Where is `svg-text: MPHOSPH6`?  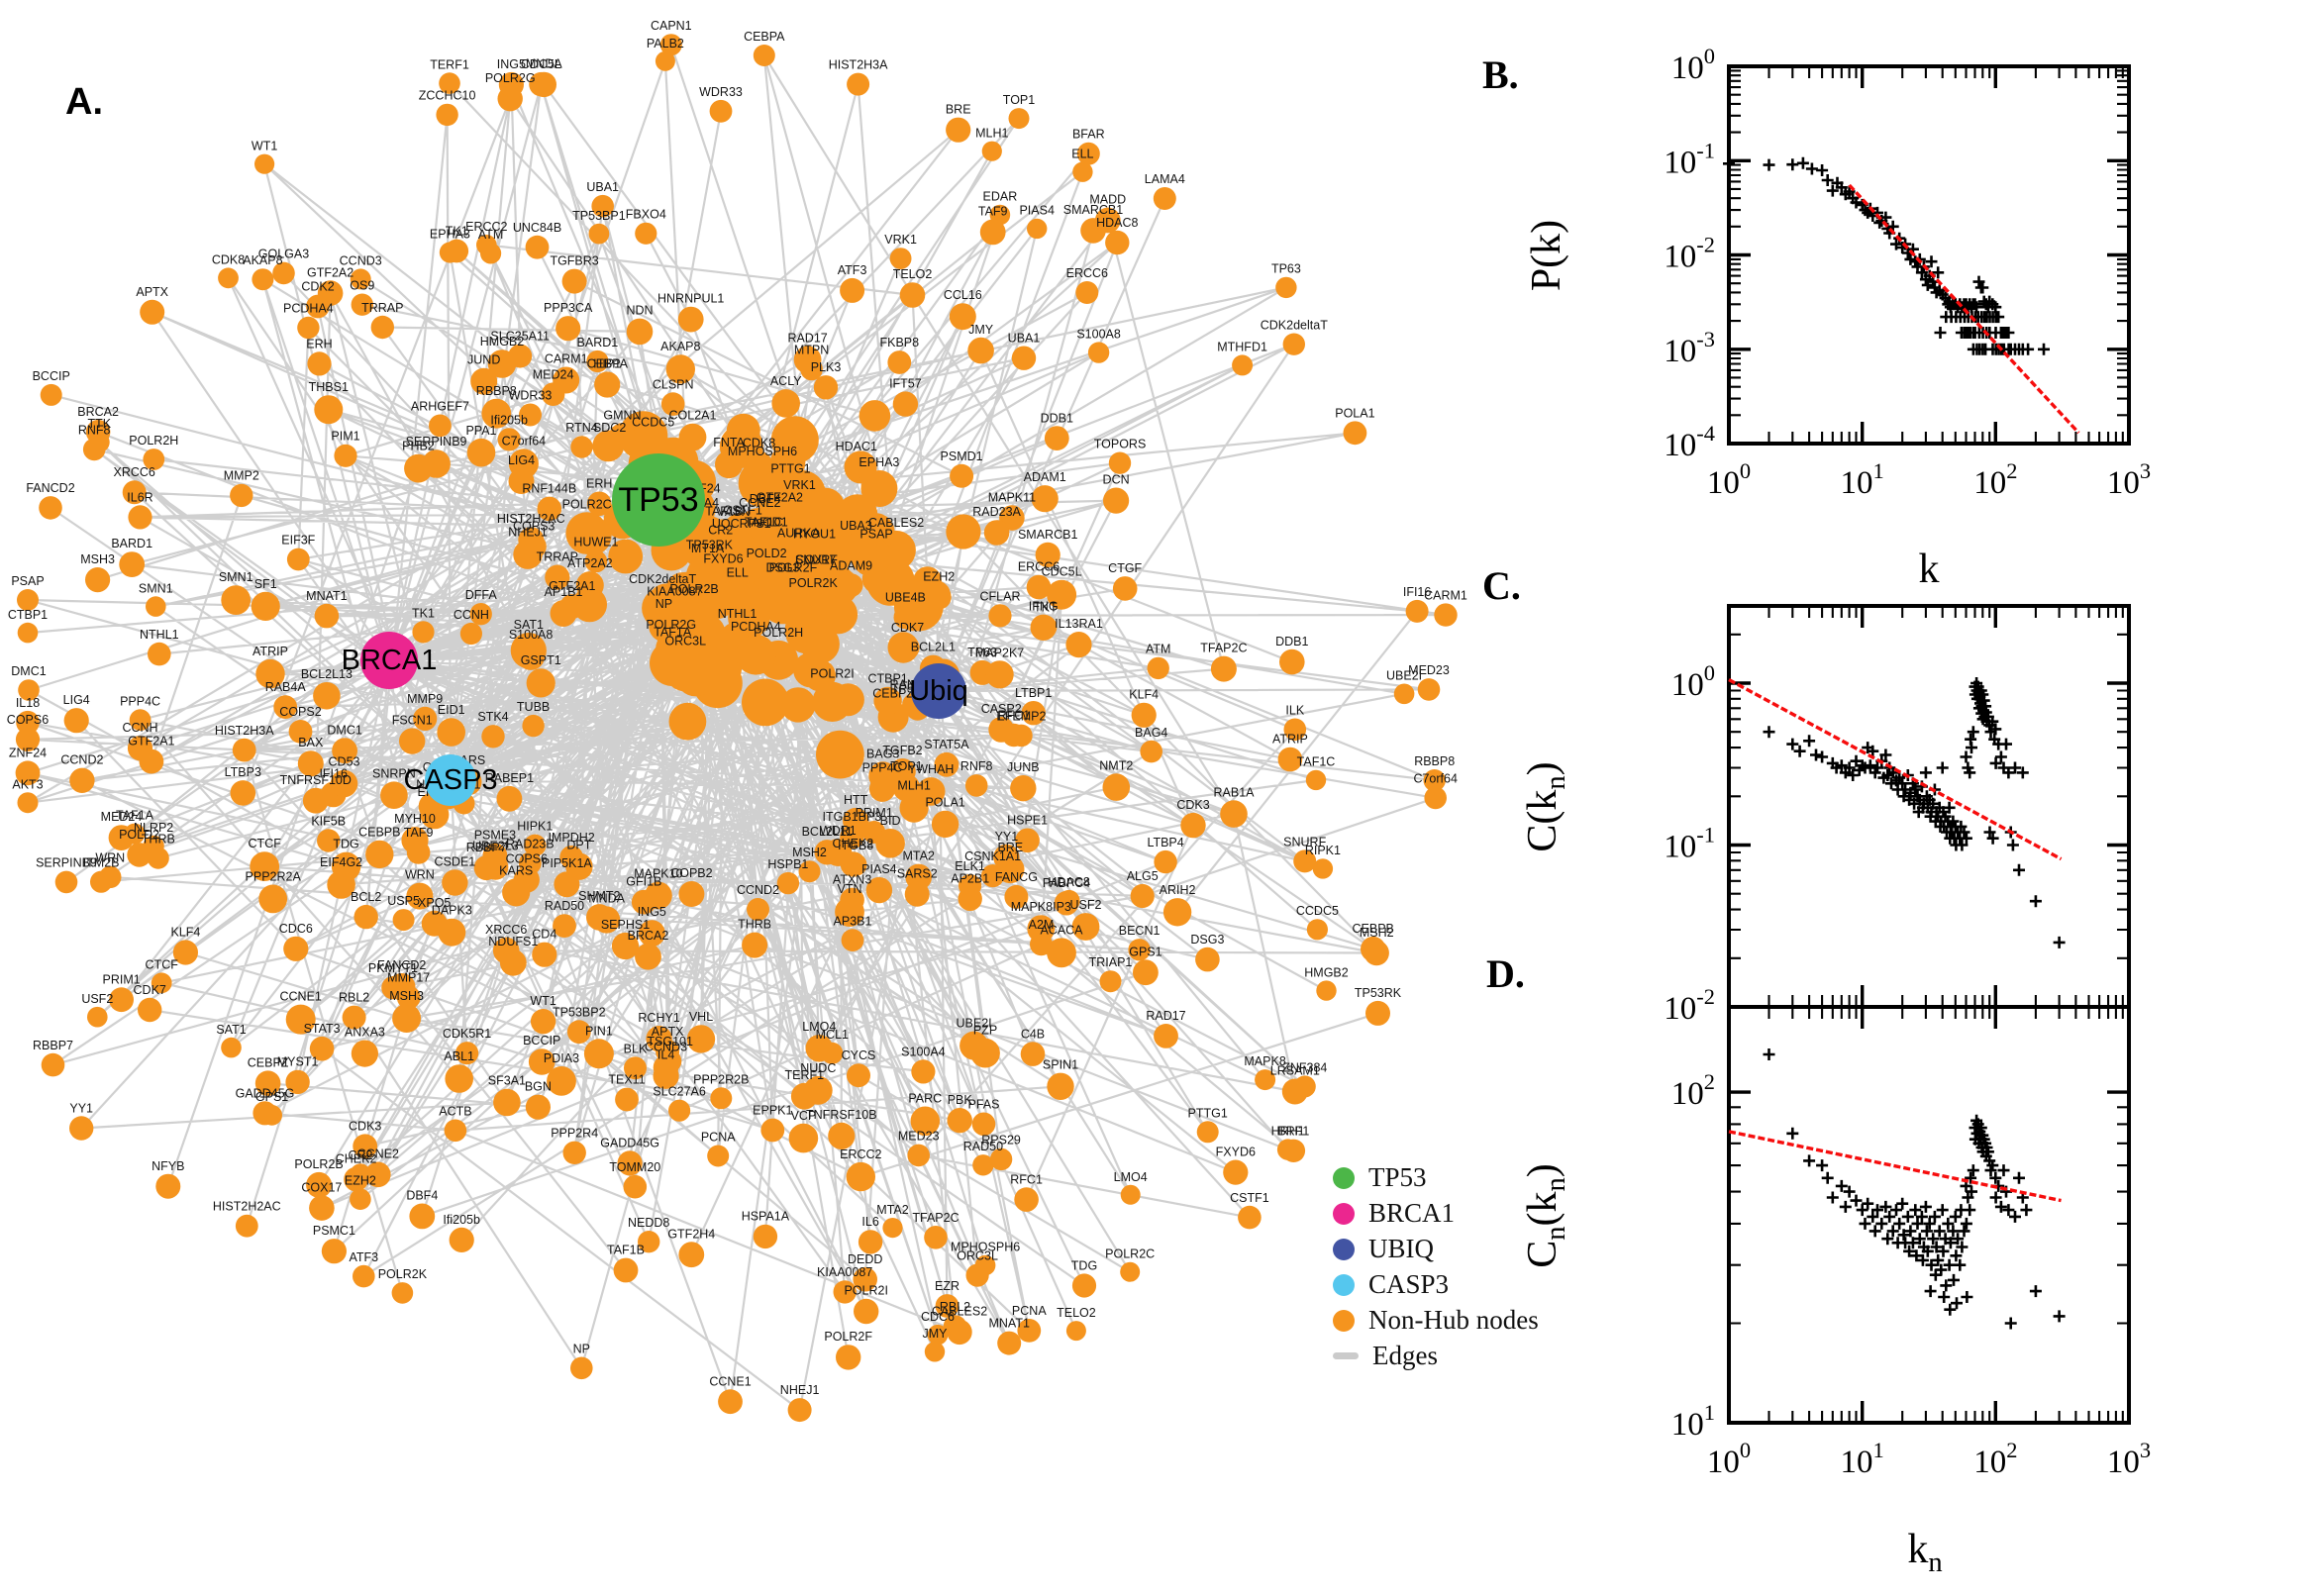 svg-text: MPHOSPH6 is located at coordinates (985, 1247).